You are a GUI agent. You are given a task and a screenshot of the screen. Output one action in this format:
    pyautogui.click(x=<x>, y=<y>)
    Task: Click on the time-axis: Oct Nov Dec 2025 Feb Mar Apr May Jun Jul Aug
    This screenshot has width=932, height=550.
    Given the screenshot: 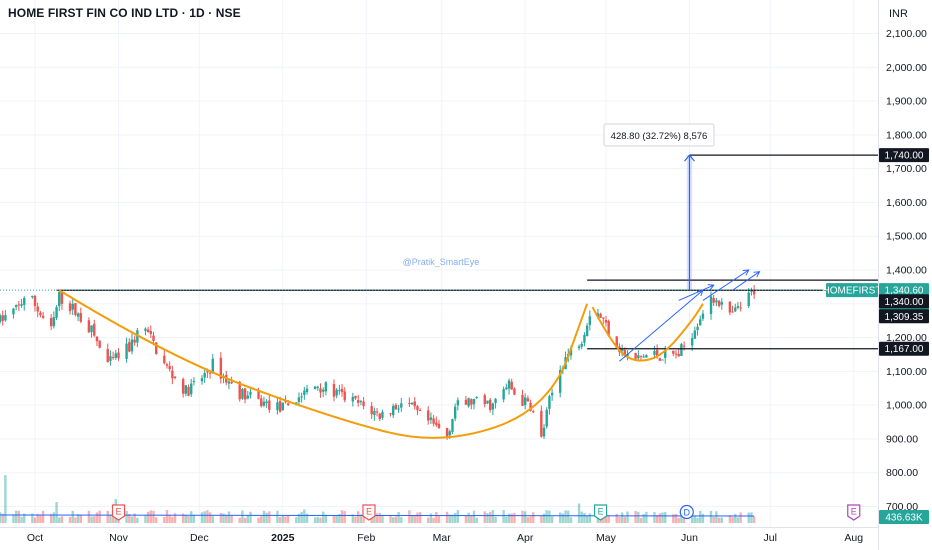 What is the action you would take?
    pyautogui.click(x=445, y=538)
    